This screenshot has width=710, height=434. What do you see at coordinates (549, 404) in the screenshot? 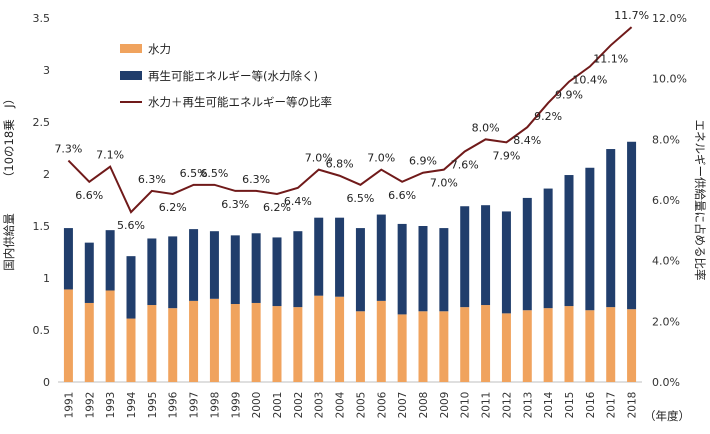
I see `x-tick-label: 2014` at bounding box center [549, 404].